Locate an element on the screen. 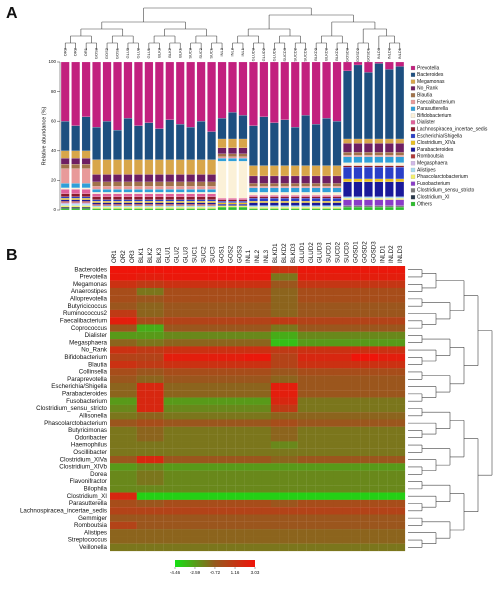 This screenshot has width=501, height=609. column-label: GOS3 is located at coordinates (239, 254).